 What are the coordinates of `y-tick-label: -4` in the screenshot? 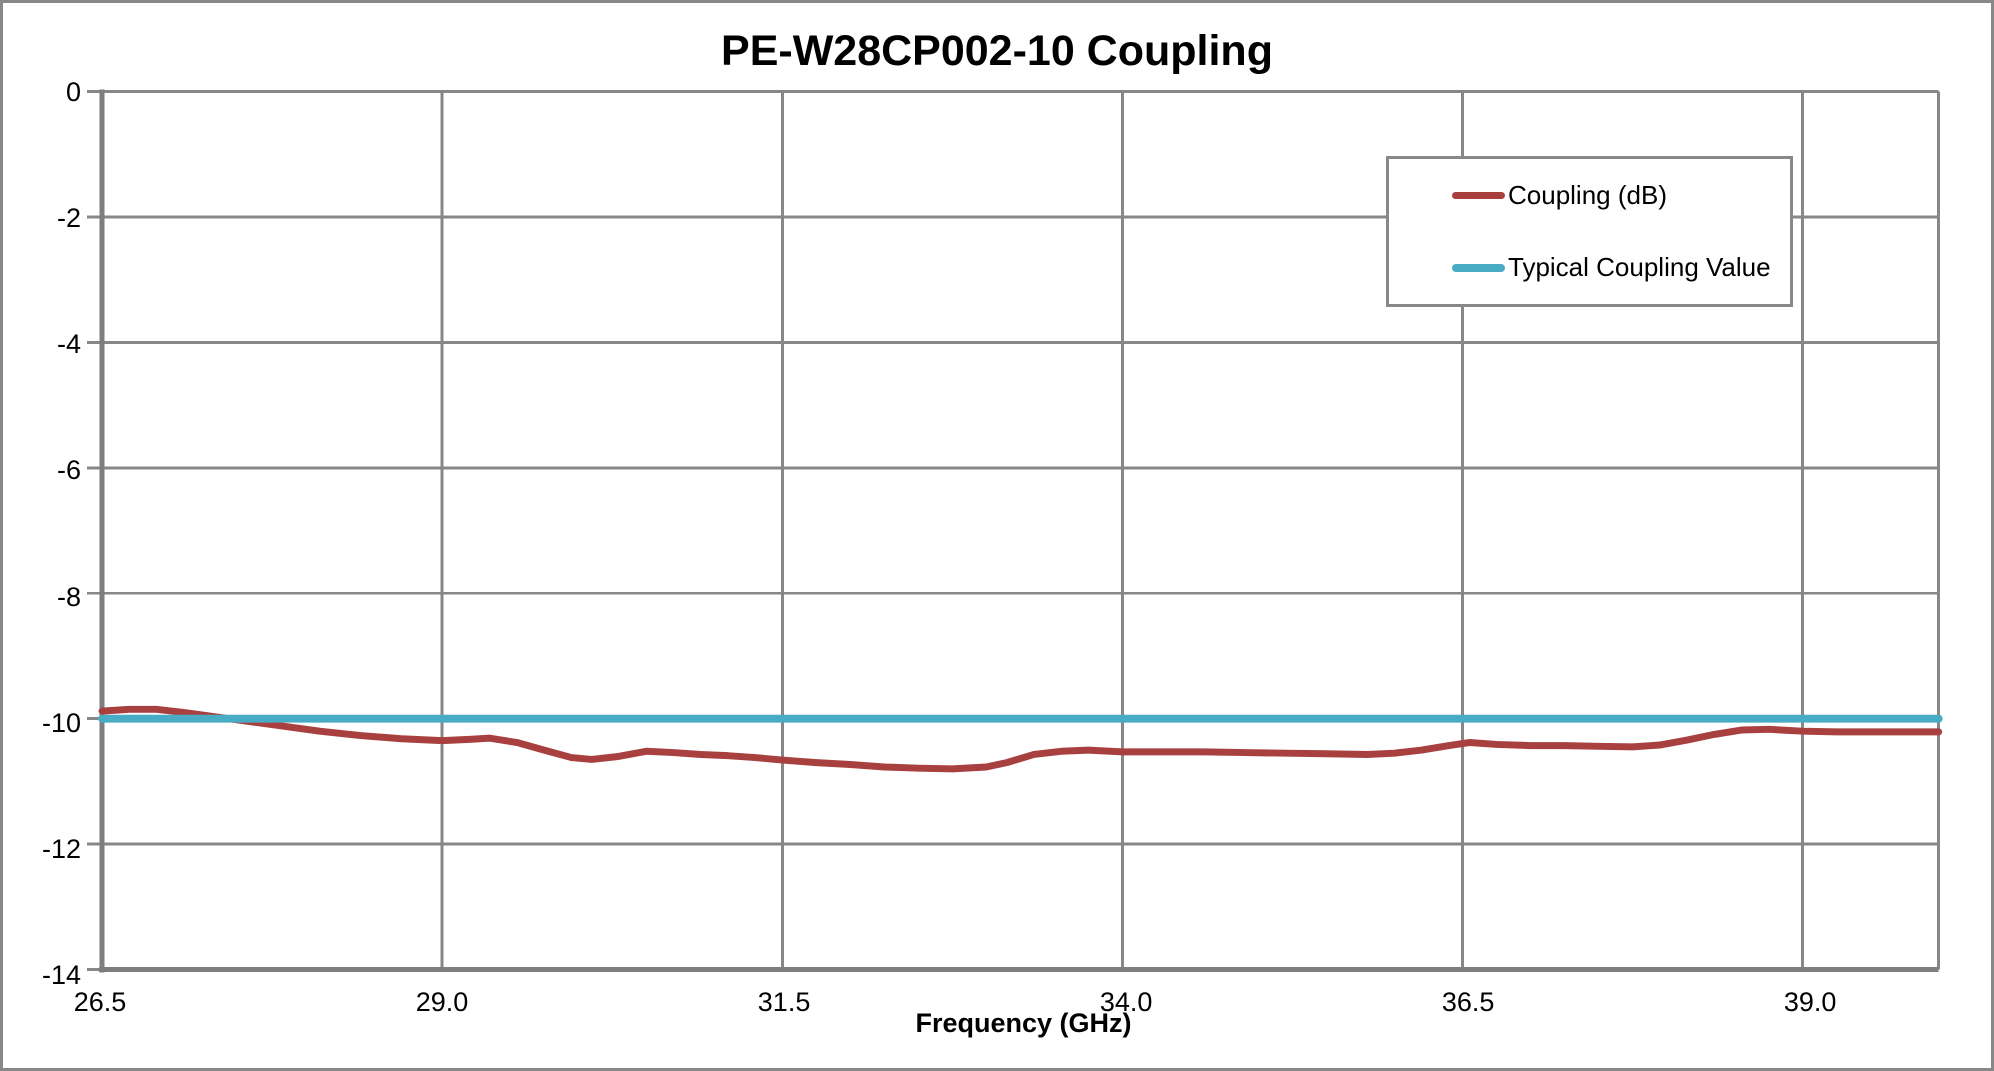 It's located at (68, 344).